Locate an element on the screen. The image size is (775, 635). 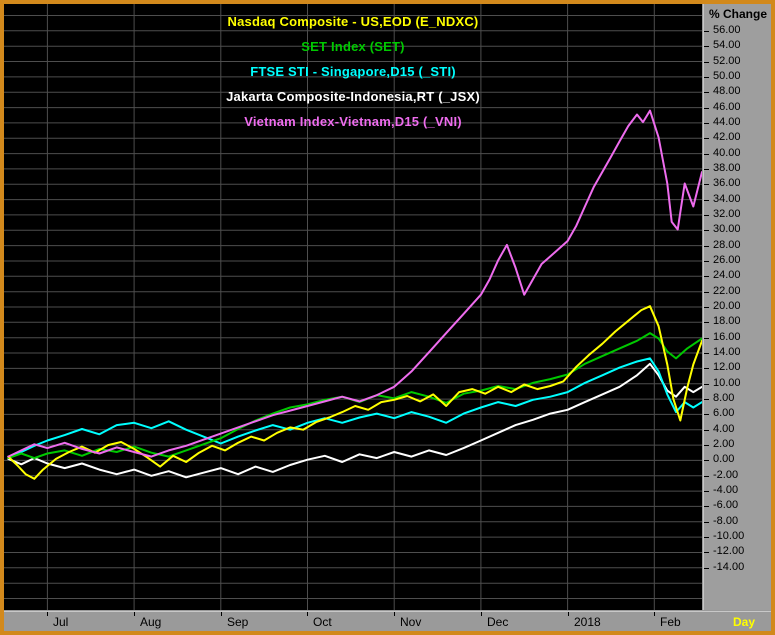
y-axis-label: 40.00 is located at coordinates (727, 153).